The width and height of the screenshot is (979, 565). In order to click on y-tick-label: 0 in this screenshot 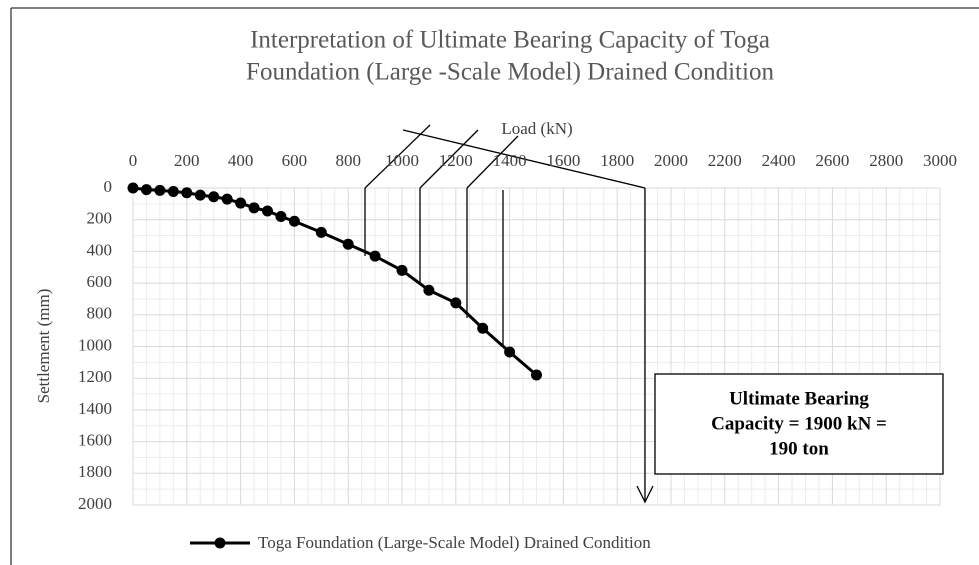, I will do `click(108, 186)`.